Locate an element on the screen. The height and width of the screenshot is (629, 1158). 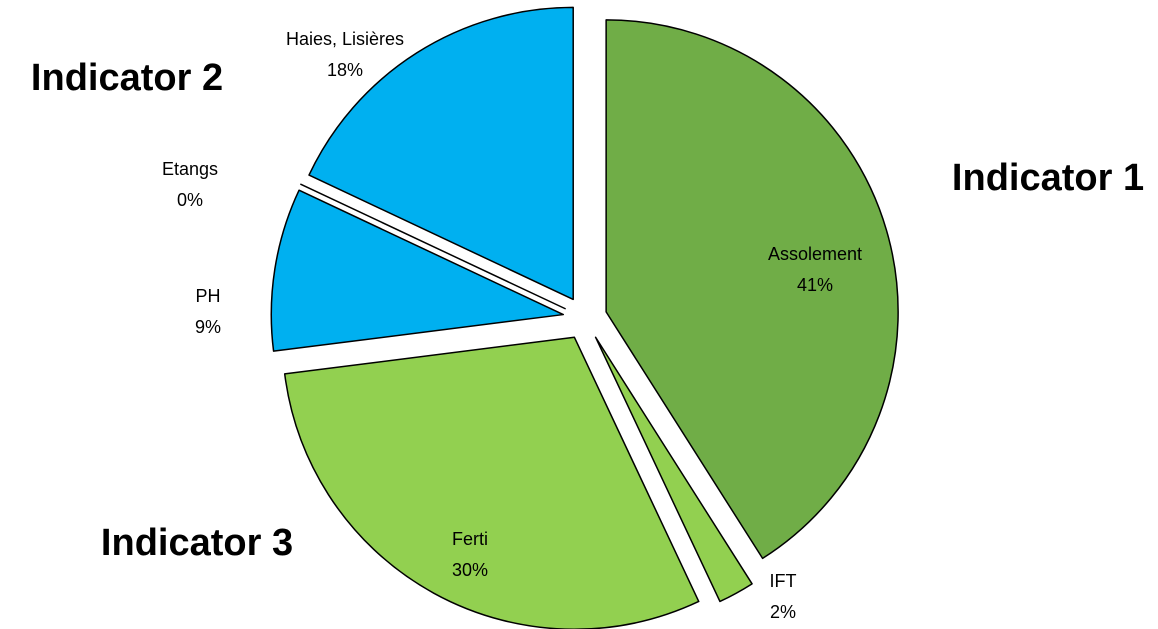
slice-category-label: Etangs is located at coordinates (190, 169).